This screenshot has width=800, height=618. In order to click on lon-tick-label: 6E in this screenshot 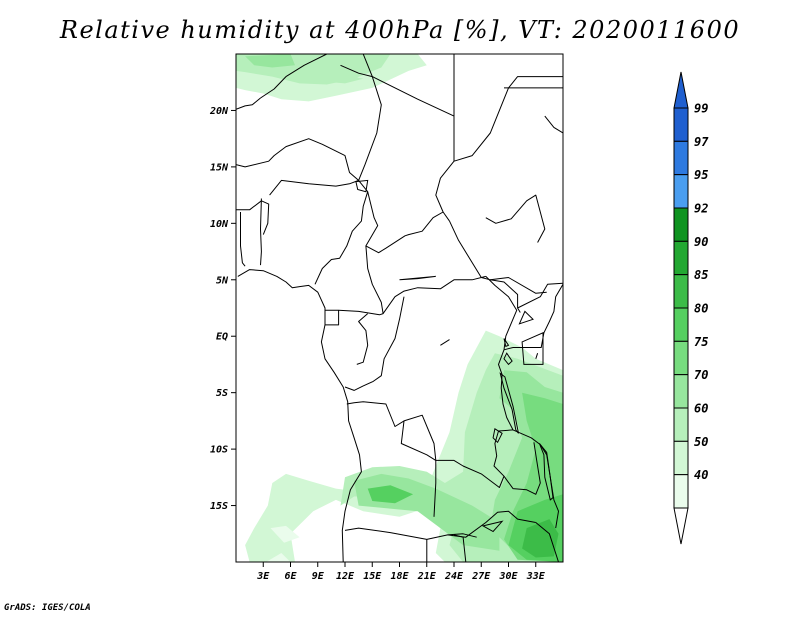, I will do `click(290, 576)`.